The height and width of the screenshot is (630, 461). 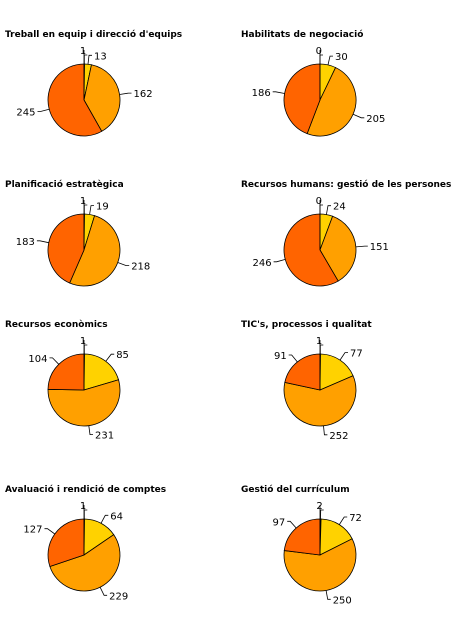 What do you see at coordinates (122, 355) in the screenshot?
I see `slice-value-label: 85` at bounding box center [122, 355].